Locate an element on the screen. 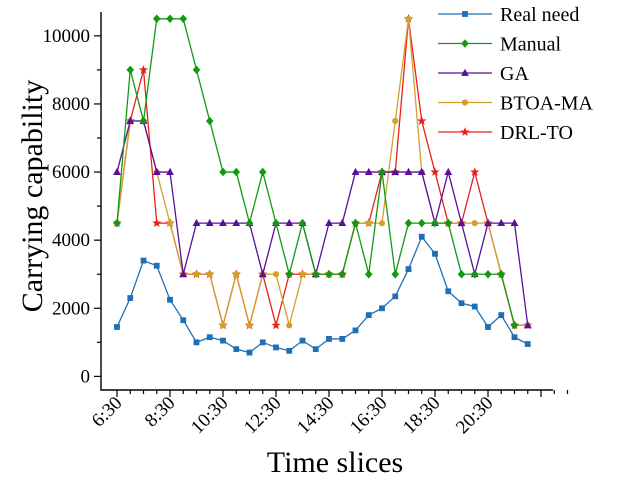 The height and width of the screenshot is (483, 637). legend-entry-btoa-ma: BTOA-MA is located at coordinates (516, 104).